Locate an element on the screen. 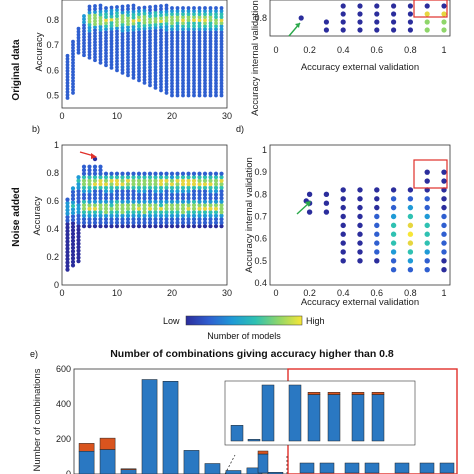 Image resolution: width=474 pixels, height=474 pixels. panel-c-green-arrowhead is located at coordinates (297, 25).